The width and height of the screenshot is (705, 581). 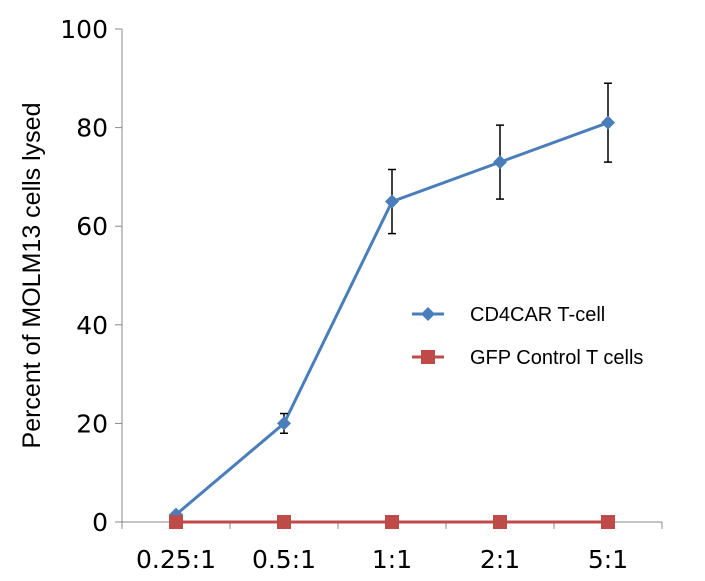 What do you see at coordinates (608, 559) in the screenshot?
I see `x-tick-label: 5:1` at bounding box center [608, 559].